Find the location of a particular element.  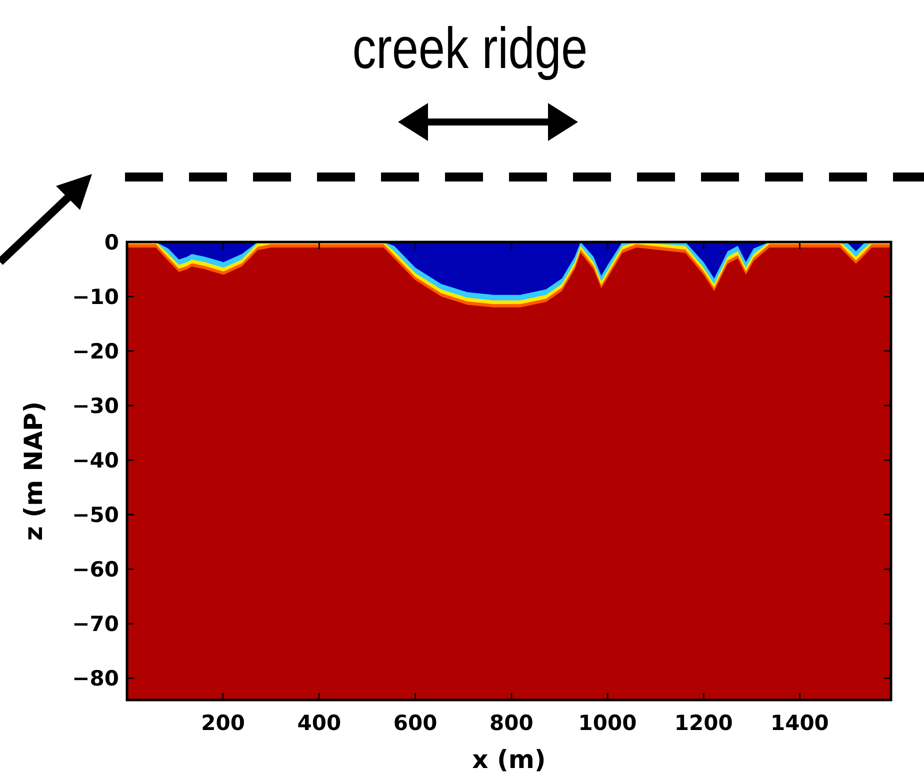

x-tick-label: 1400 is located at coordinates (799, 723).